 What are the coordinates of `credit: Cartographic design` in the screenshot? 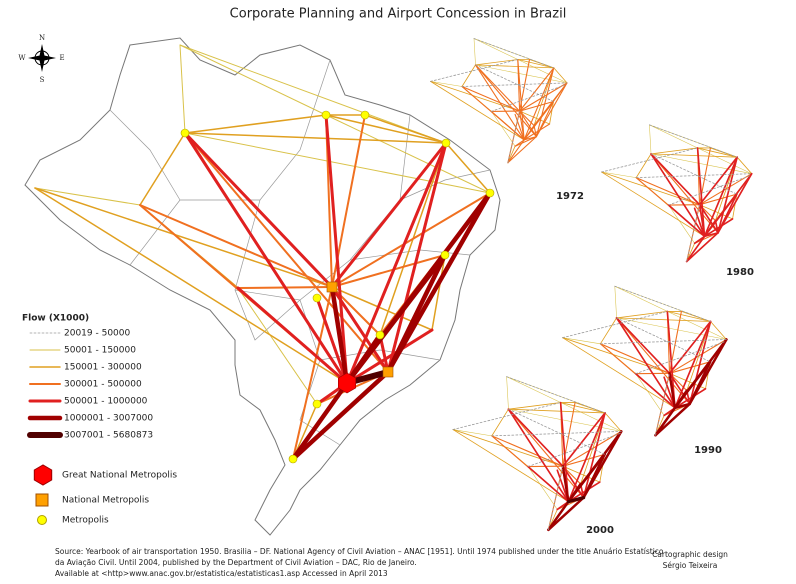 It's located at (690, 554).